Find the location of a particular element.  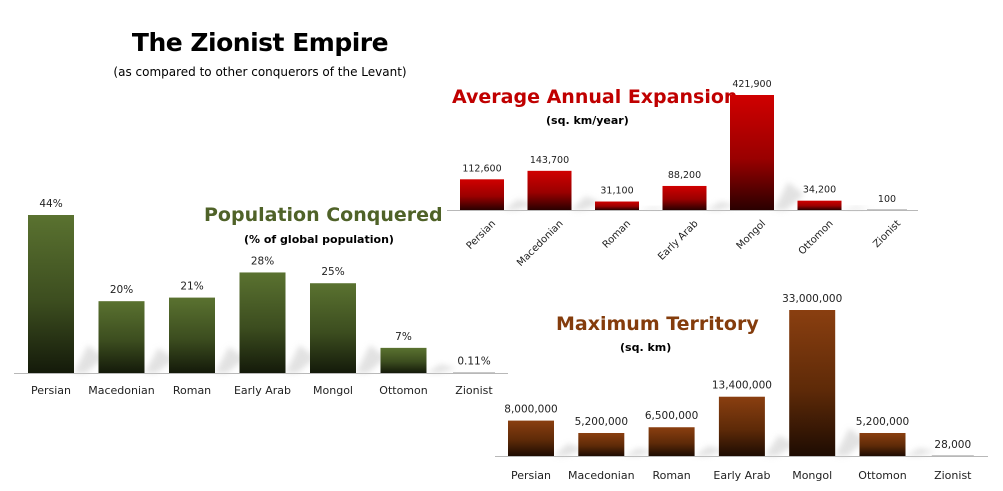

population-value-label: 0.11% is located at coordinates (473, 362).